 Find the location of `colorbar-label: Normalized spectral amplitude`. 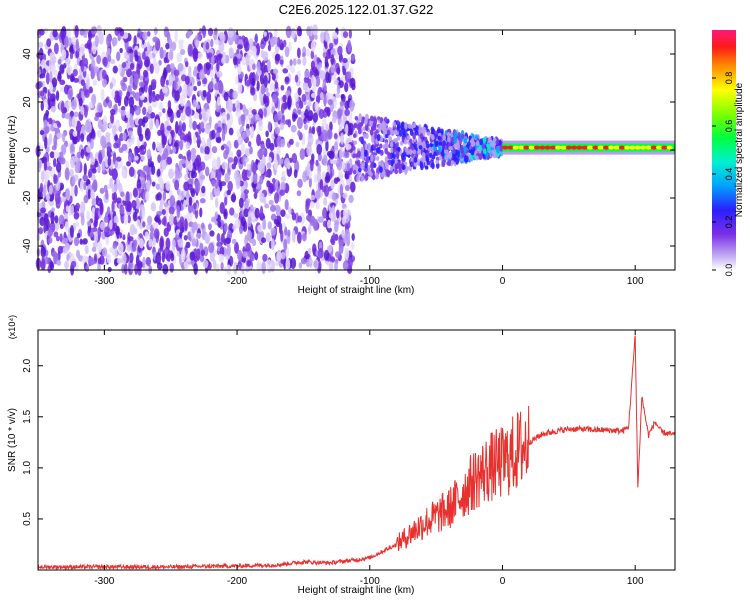

colorbar-label: Normalized spectral amplitude is located at coordinates (739, 149).